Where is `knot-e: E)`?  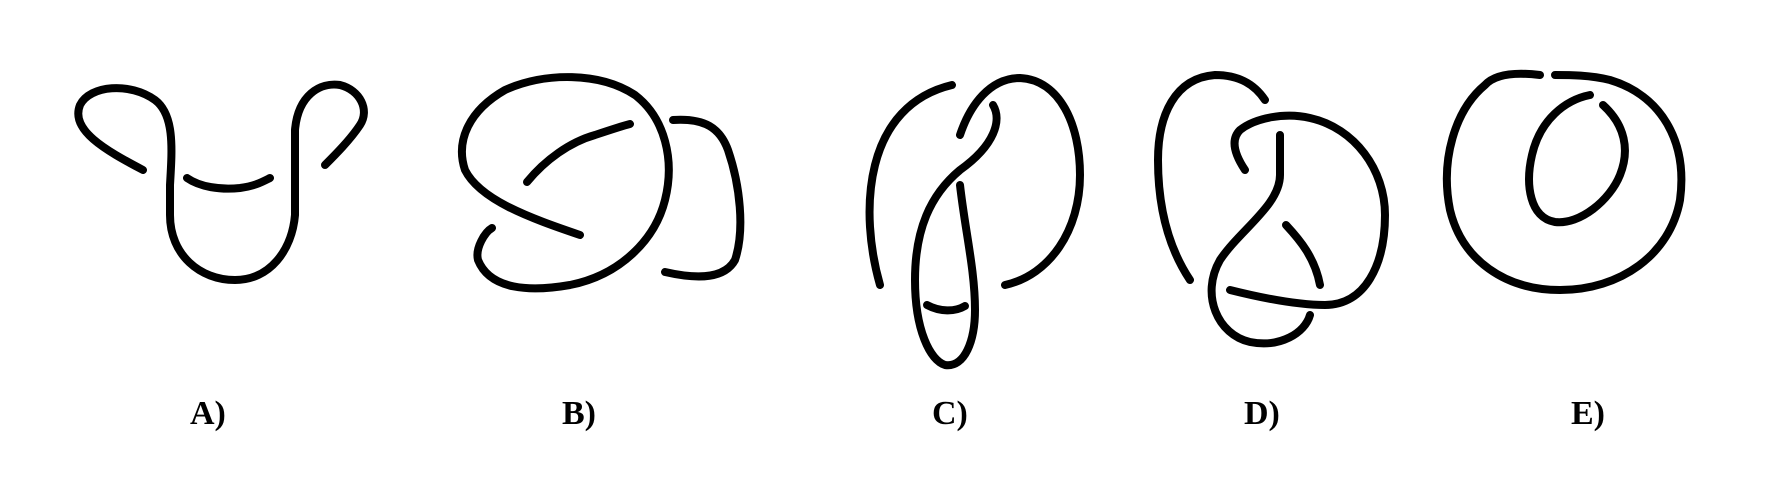 knot-e: E) is located at coordinates (1564, 250).